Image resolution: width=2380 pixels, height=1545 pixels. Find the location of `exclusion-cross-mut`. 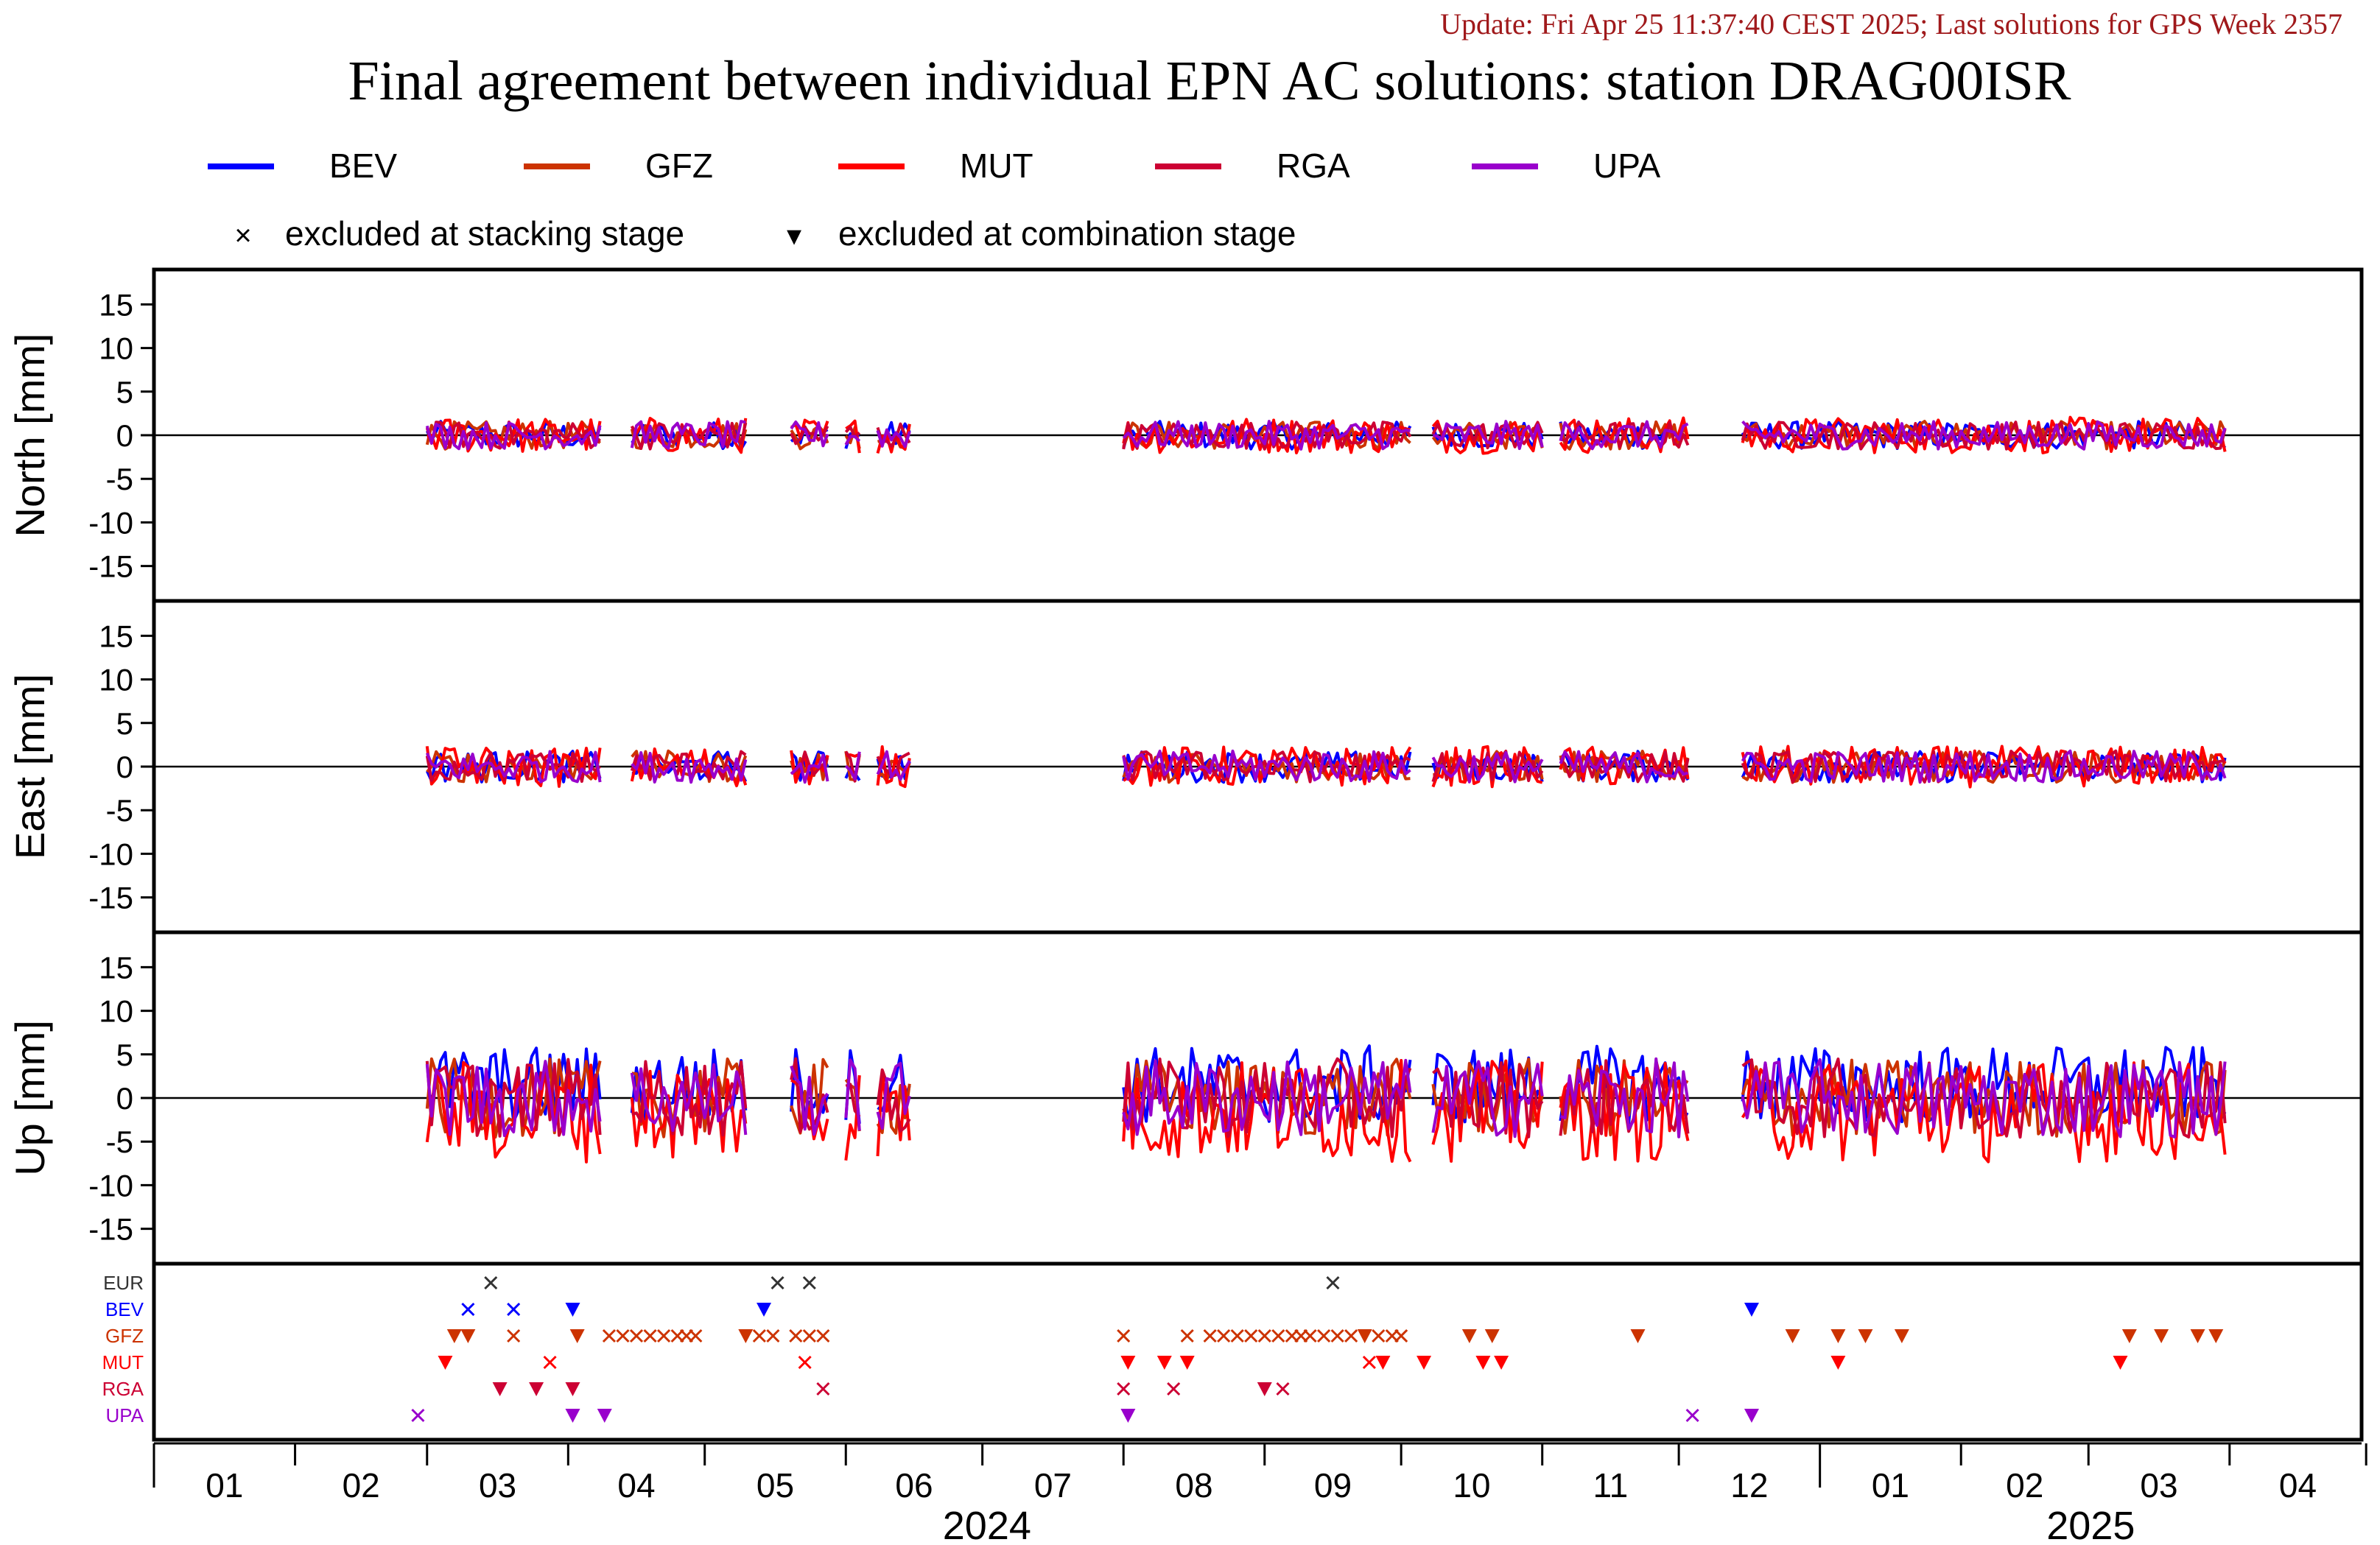

exclusion-cross-mut is located at coordinates (550, 1363).